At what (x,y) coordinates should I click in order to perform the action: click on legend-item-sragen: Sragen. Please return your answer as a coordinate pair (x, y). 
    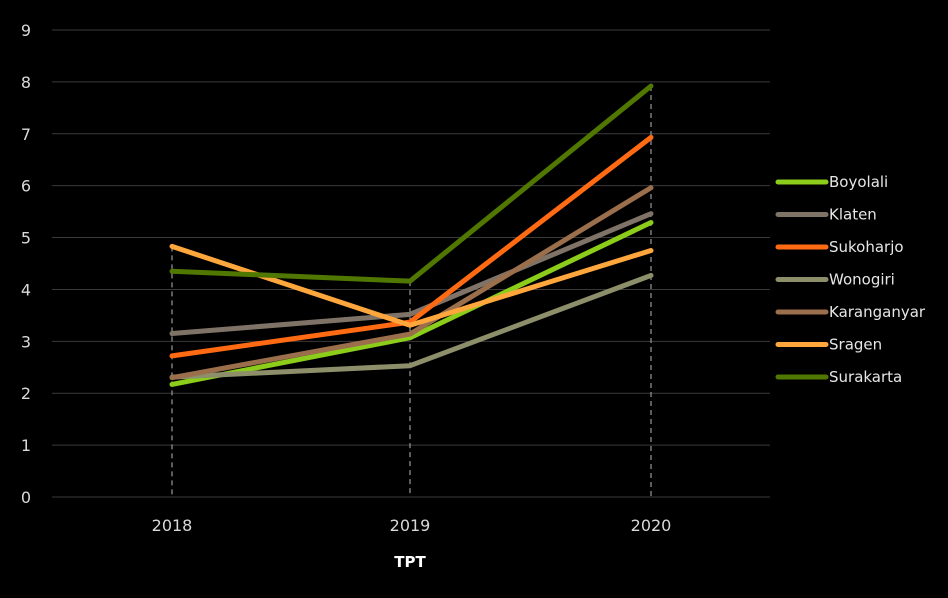
    Looking at the image, I should click on (828, 345).